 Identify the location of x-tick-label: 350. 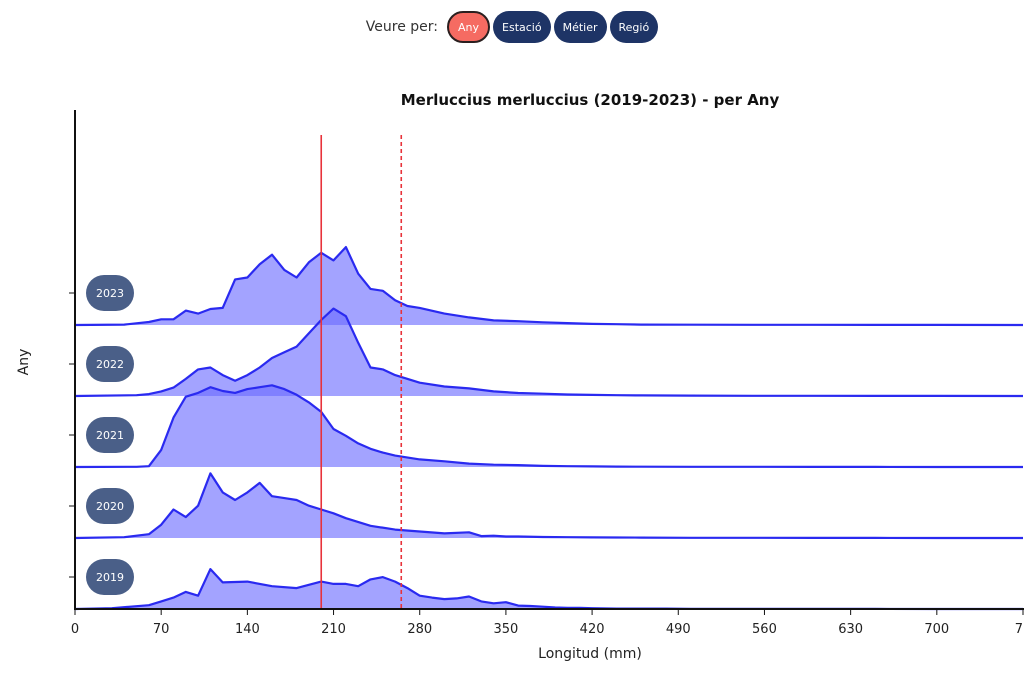
(505, 629).